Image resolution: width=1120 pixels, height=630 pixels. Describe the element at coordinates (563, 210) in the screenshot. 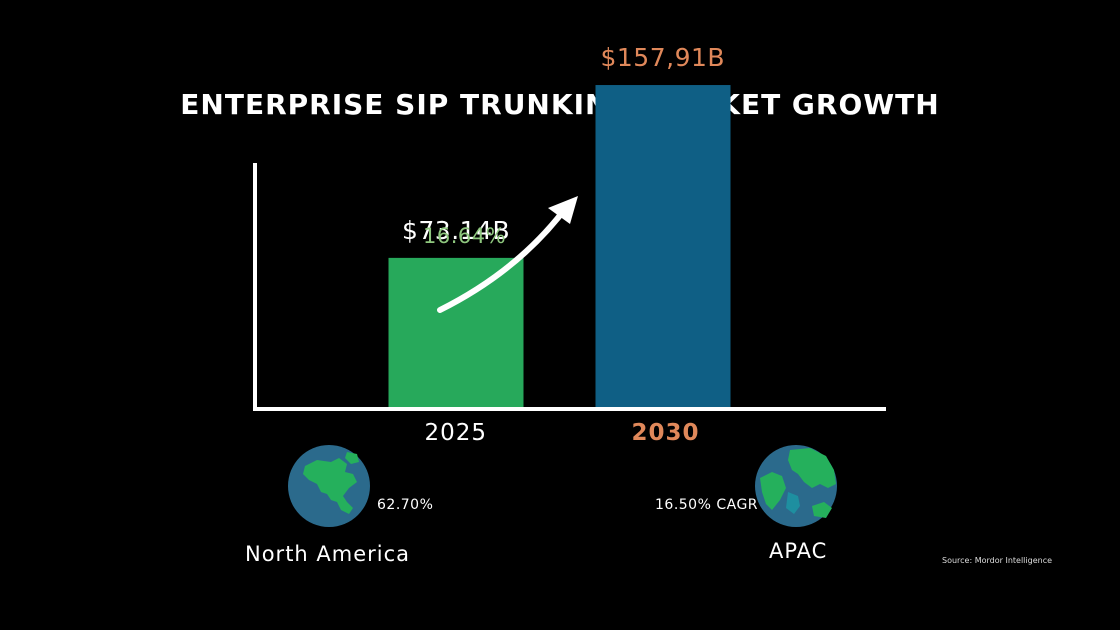

I see `growth-arrowhead` at that location.